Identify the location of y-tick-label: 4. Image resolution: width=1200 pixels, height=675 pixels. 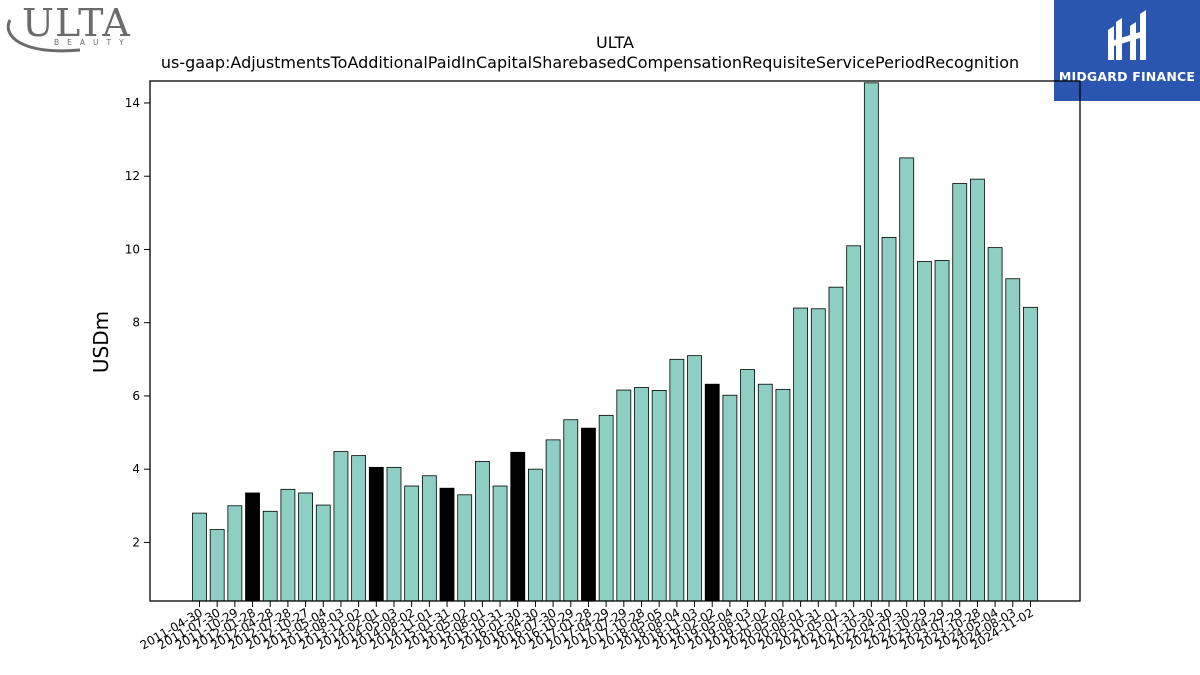
(136, 469).